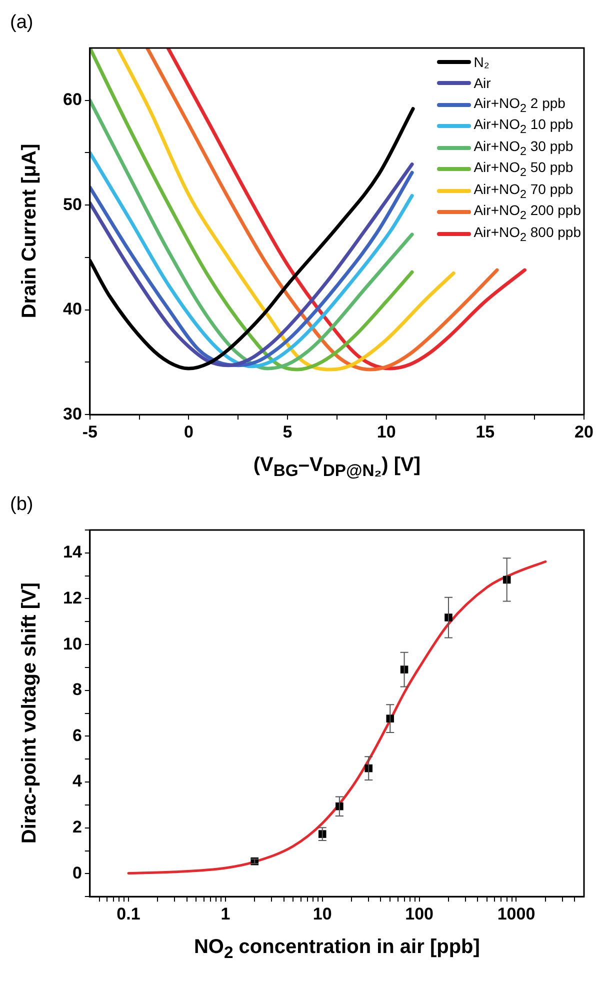  Describe the element at coordinates (482, 62) in the screenshot. I see `legend-label: N₂` at that location.